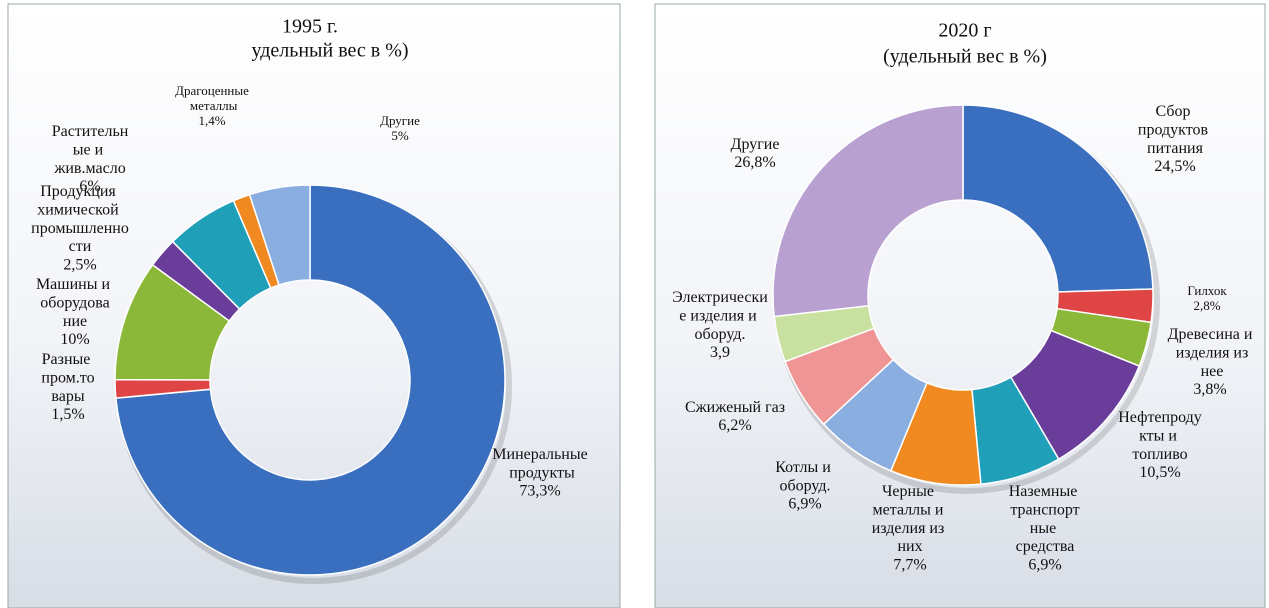 This screenshot has height=608, width=1269. I want to click on slice-label: Наземные транспорт ные средства, so click(1045, 519).